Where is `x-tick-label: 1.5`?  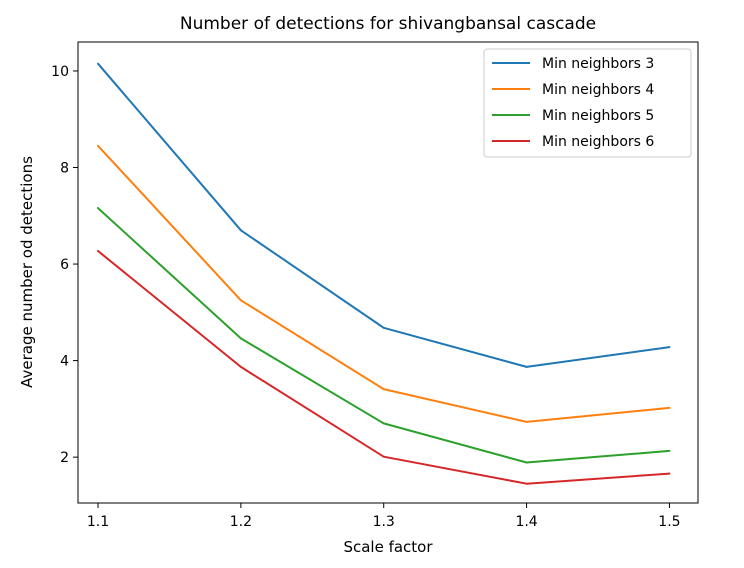
x-tick-label: 1.5 is located at coordinates (669, 522).